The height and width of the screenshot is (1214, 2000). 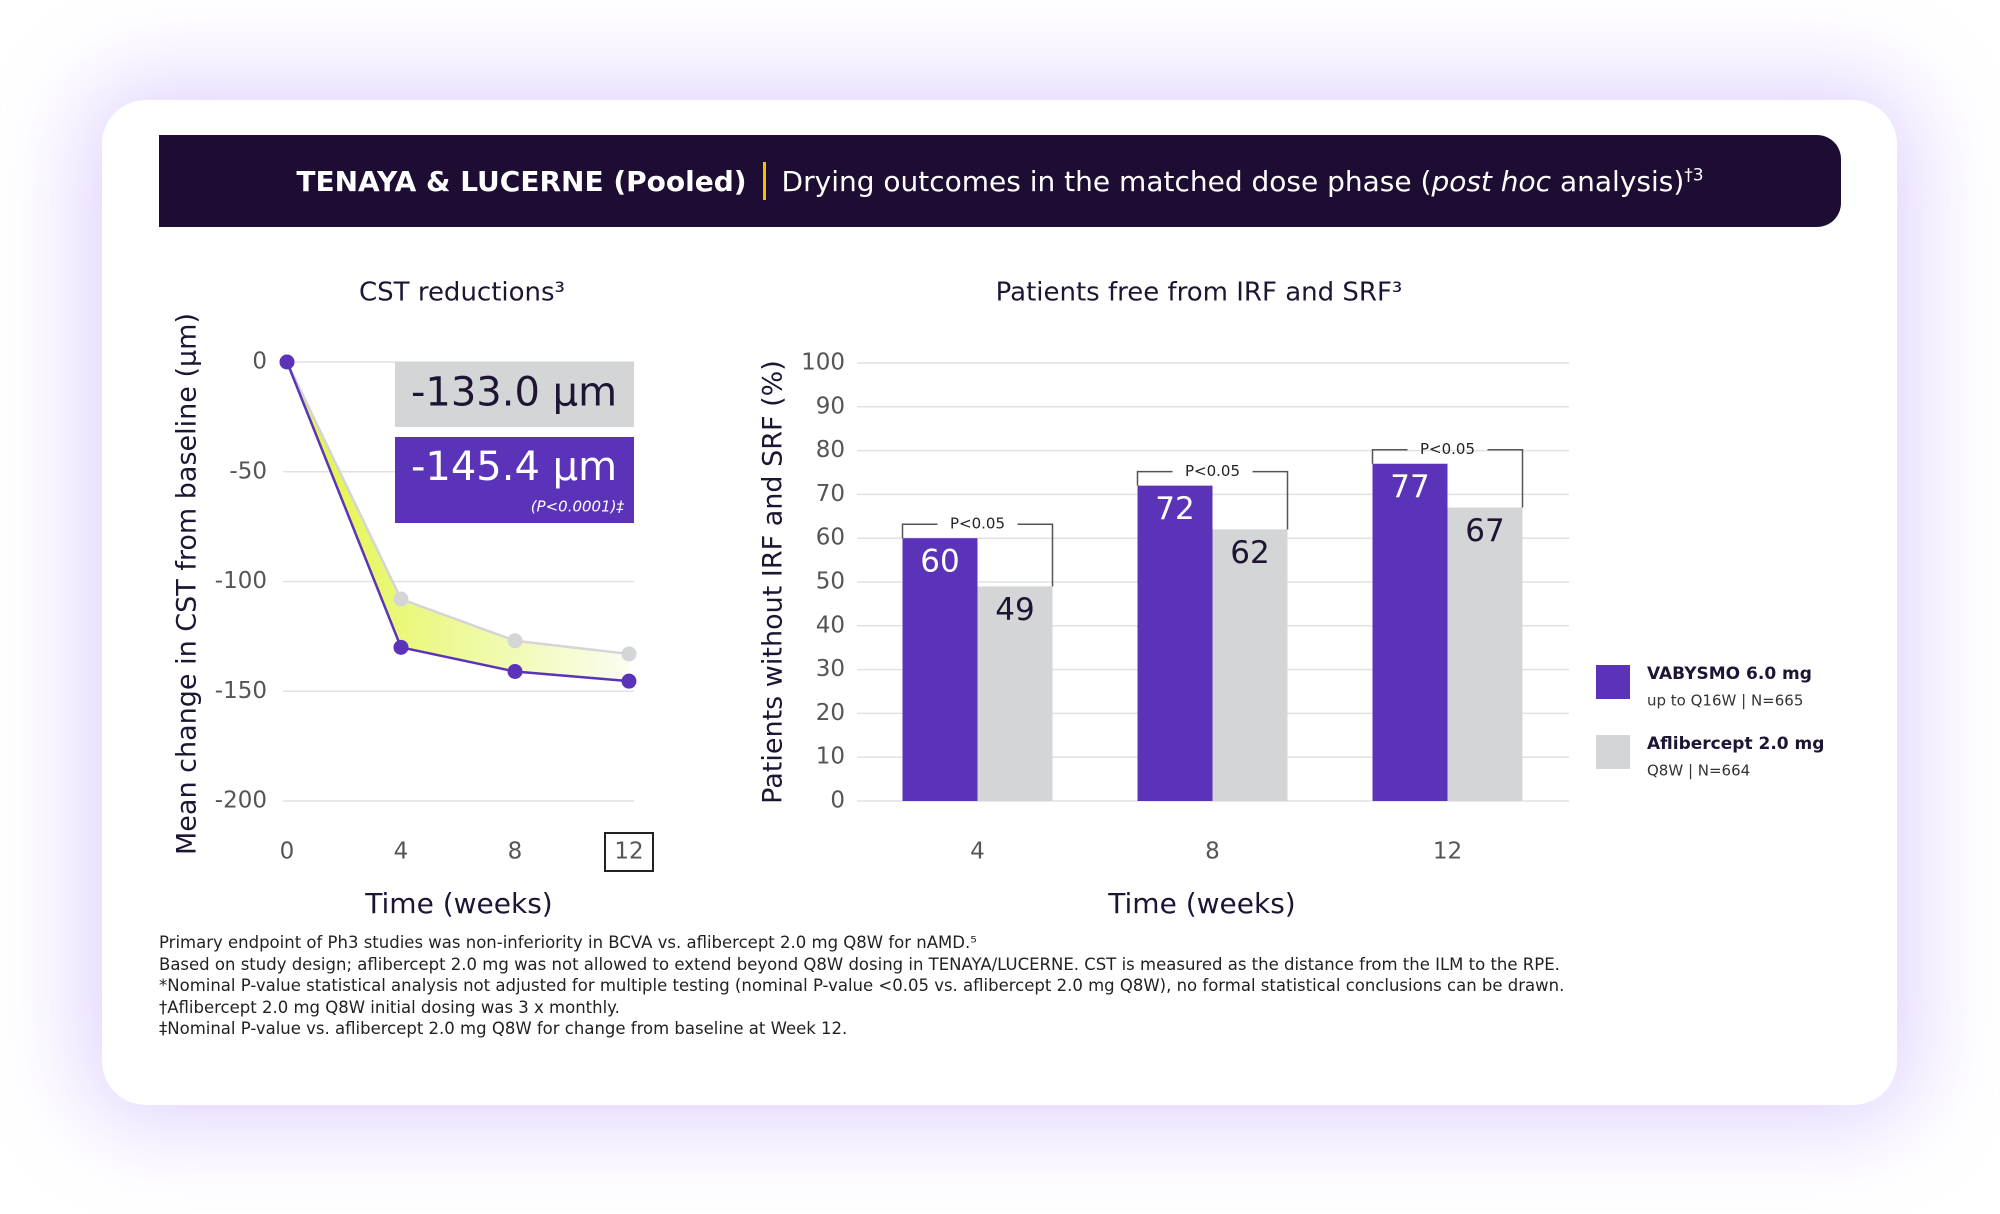 I want to click on y-tick-label: -50, so click(x=248, y=471).